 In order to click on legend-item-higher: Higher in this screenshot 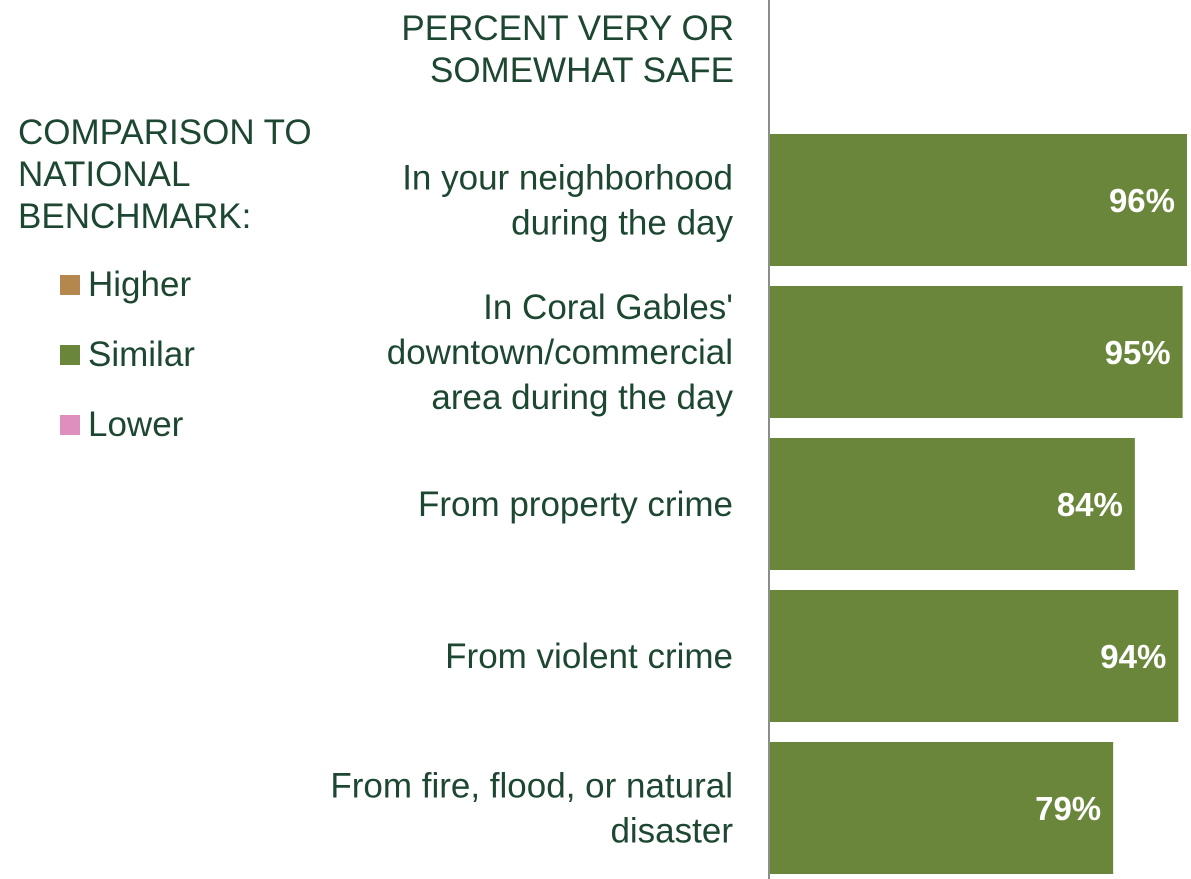, I will do `click(127, 285)`.